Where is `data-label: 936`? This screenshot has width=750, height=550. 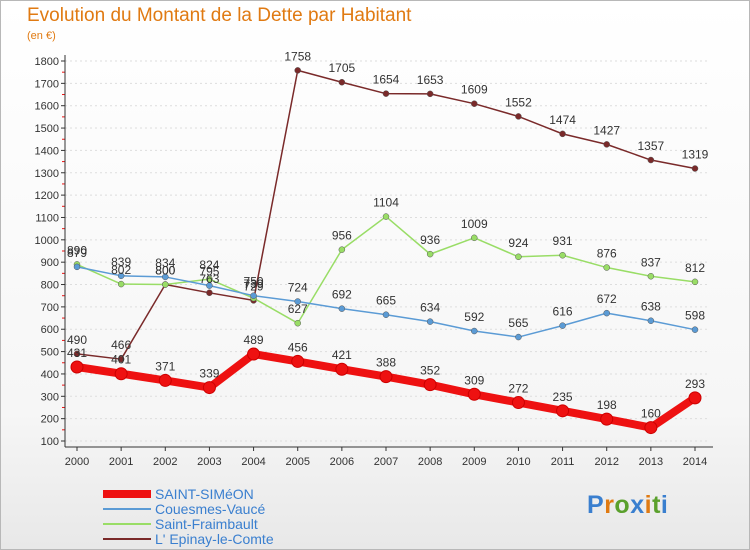 data-label: 936 is located at coordinates (430, 240).